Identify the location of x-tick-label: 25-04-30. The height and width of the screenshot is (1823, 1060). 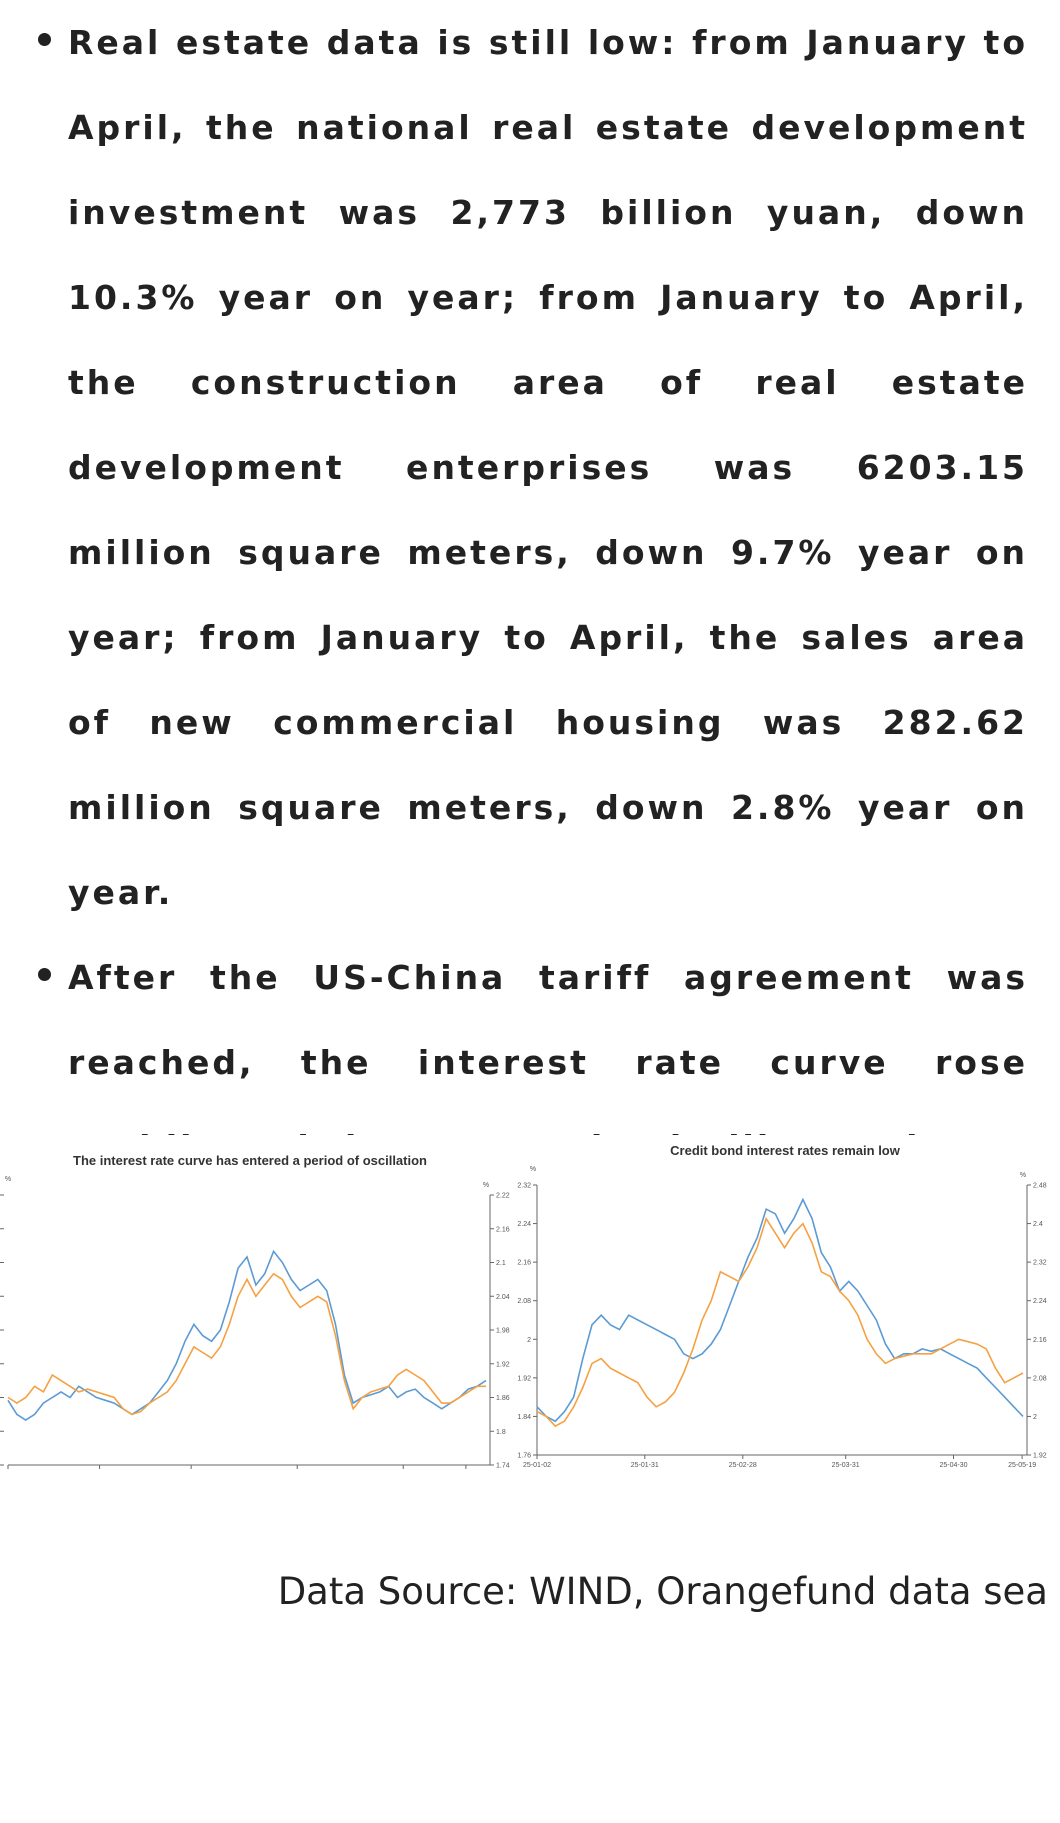
(953, 1465).